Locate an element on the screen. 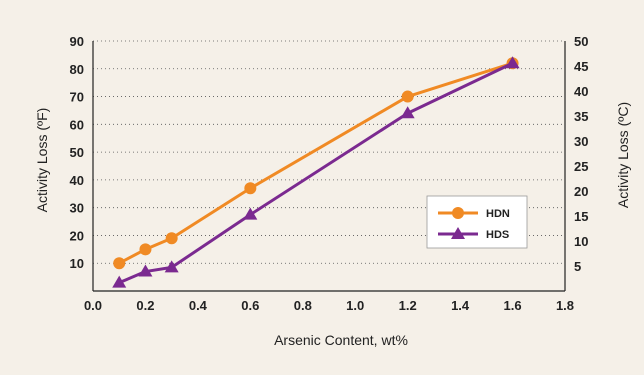 The image size is (644, 375). y-right-tick-label: 15 is located at coordinates (581, 216).